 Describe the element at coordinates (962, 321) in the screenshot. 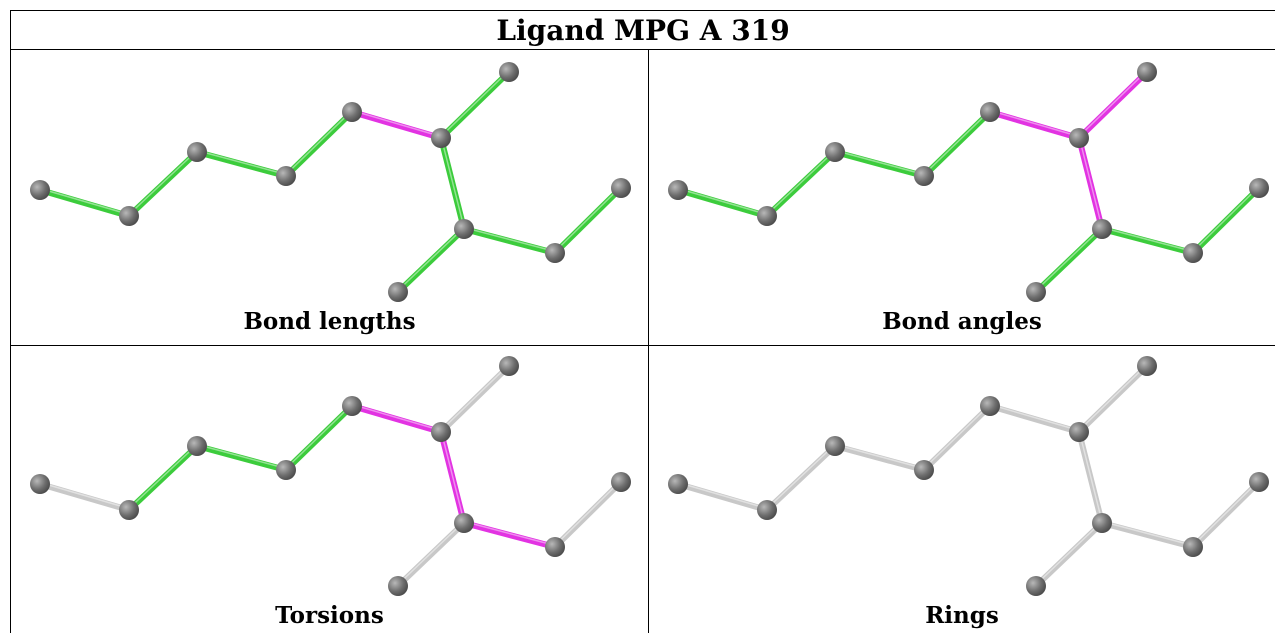

I see `caption-bond-angles: Bond angles` at that location.